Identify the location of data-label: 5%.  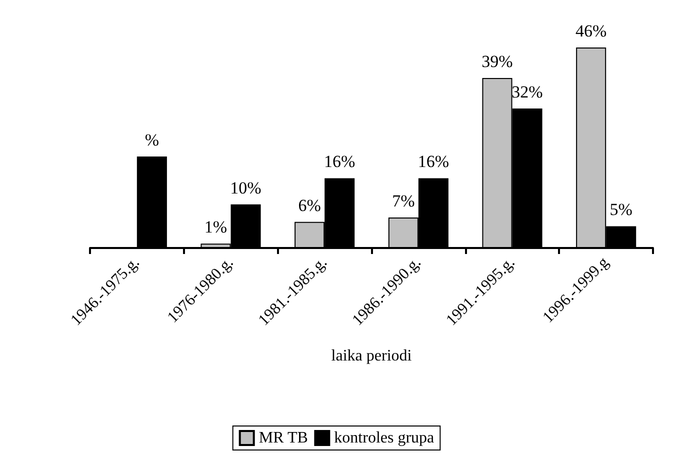
(621, 210).